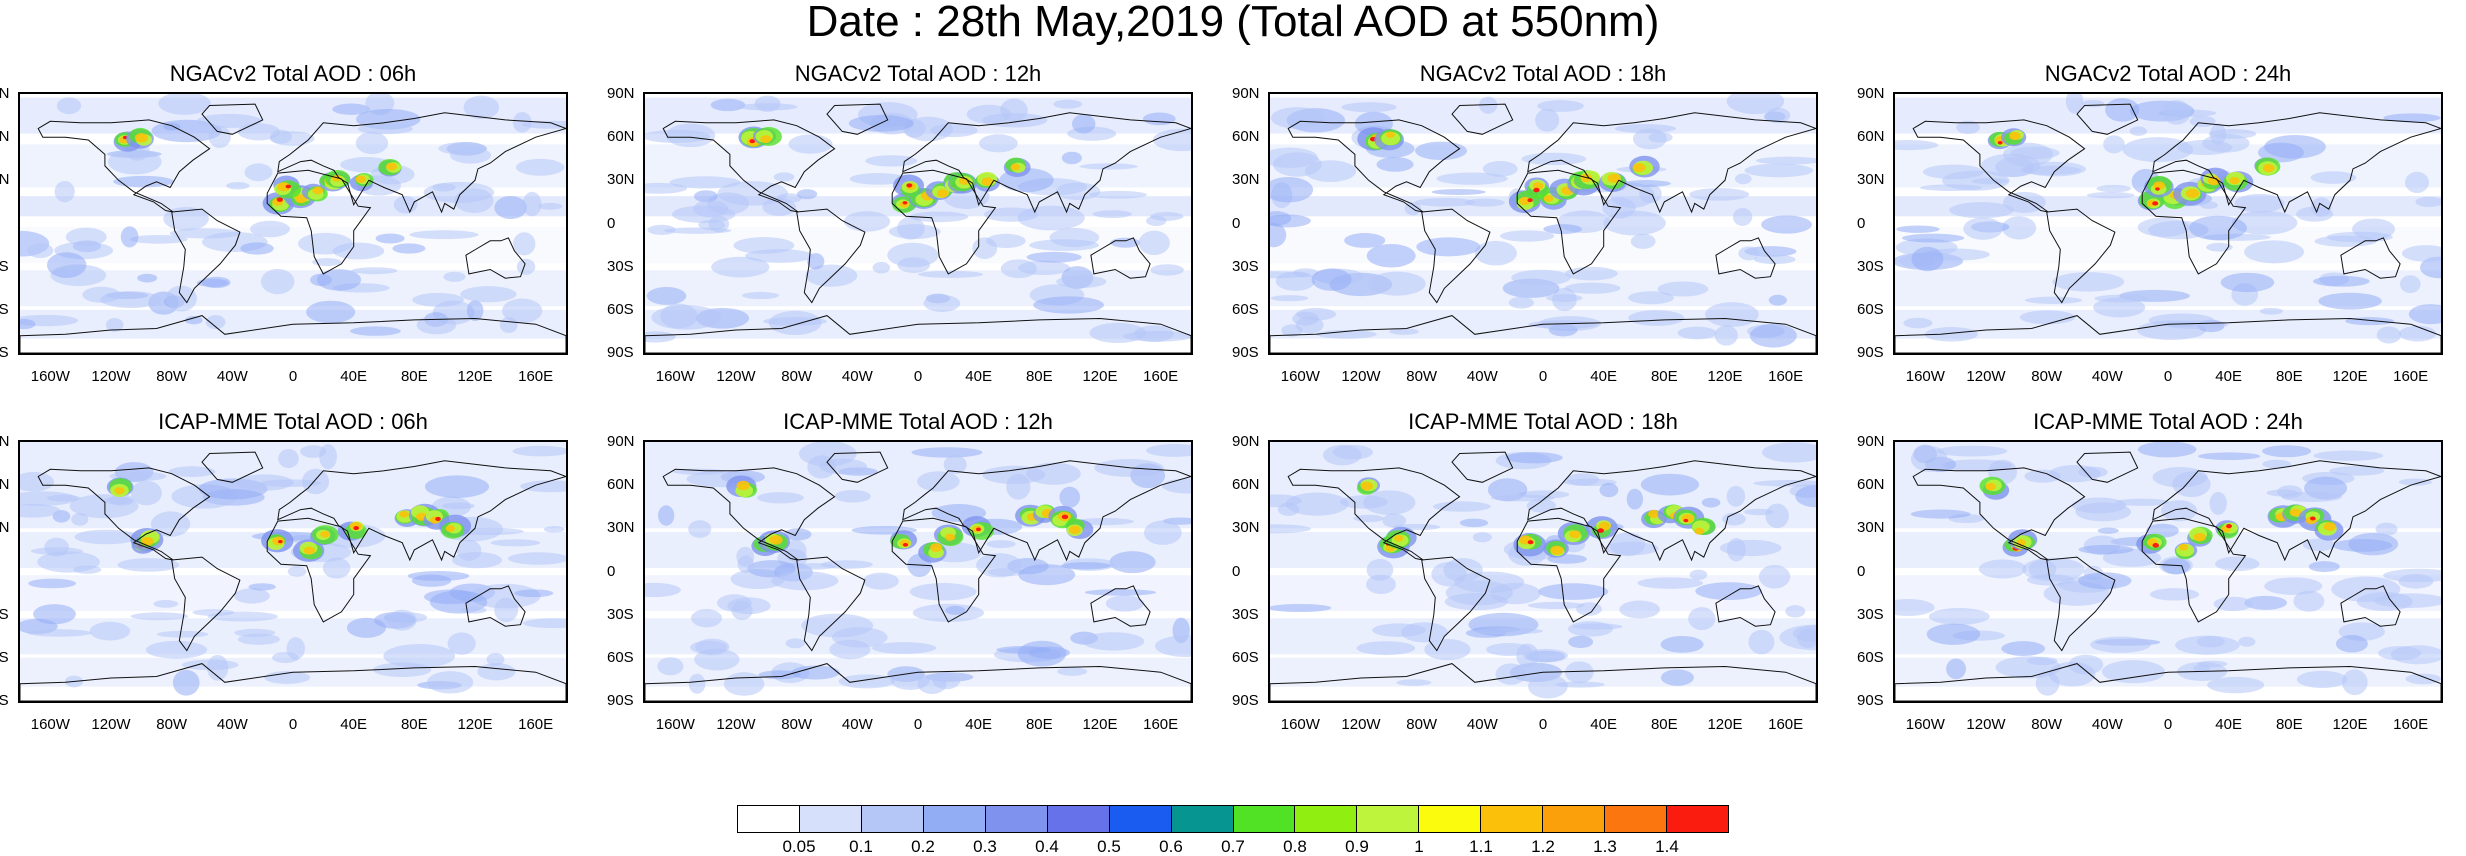 This screenshot has width=2466, height=856. I want to click on longitude-label: 160E, so click(1786, 376).